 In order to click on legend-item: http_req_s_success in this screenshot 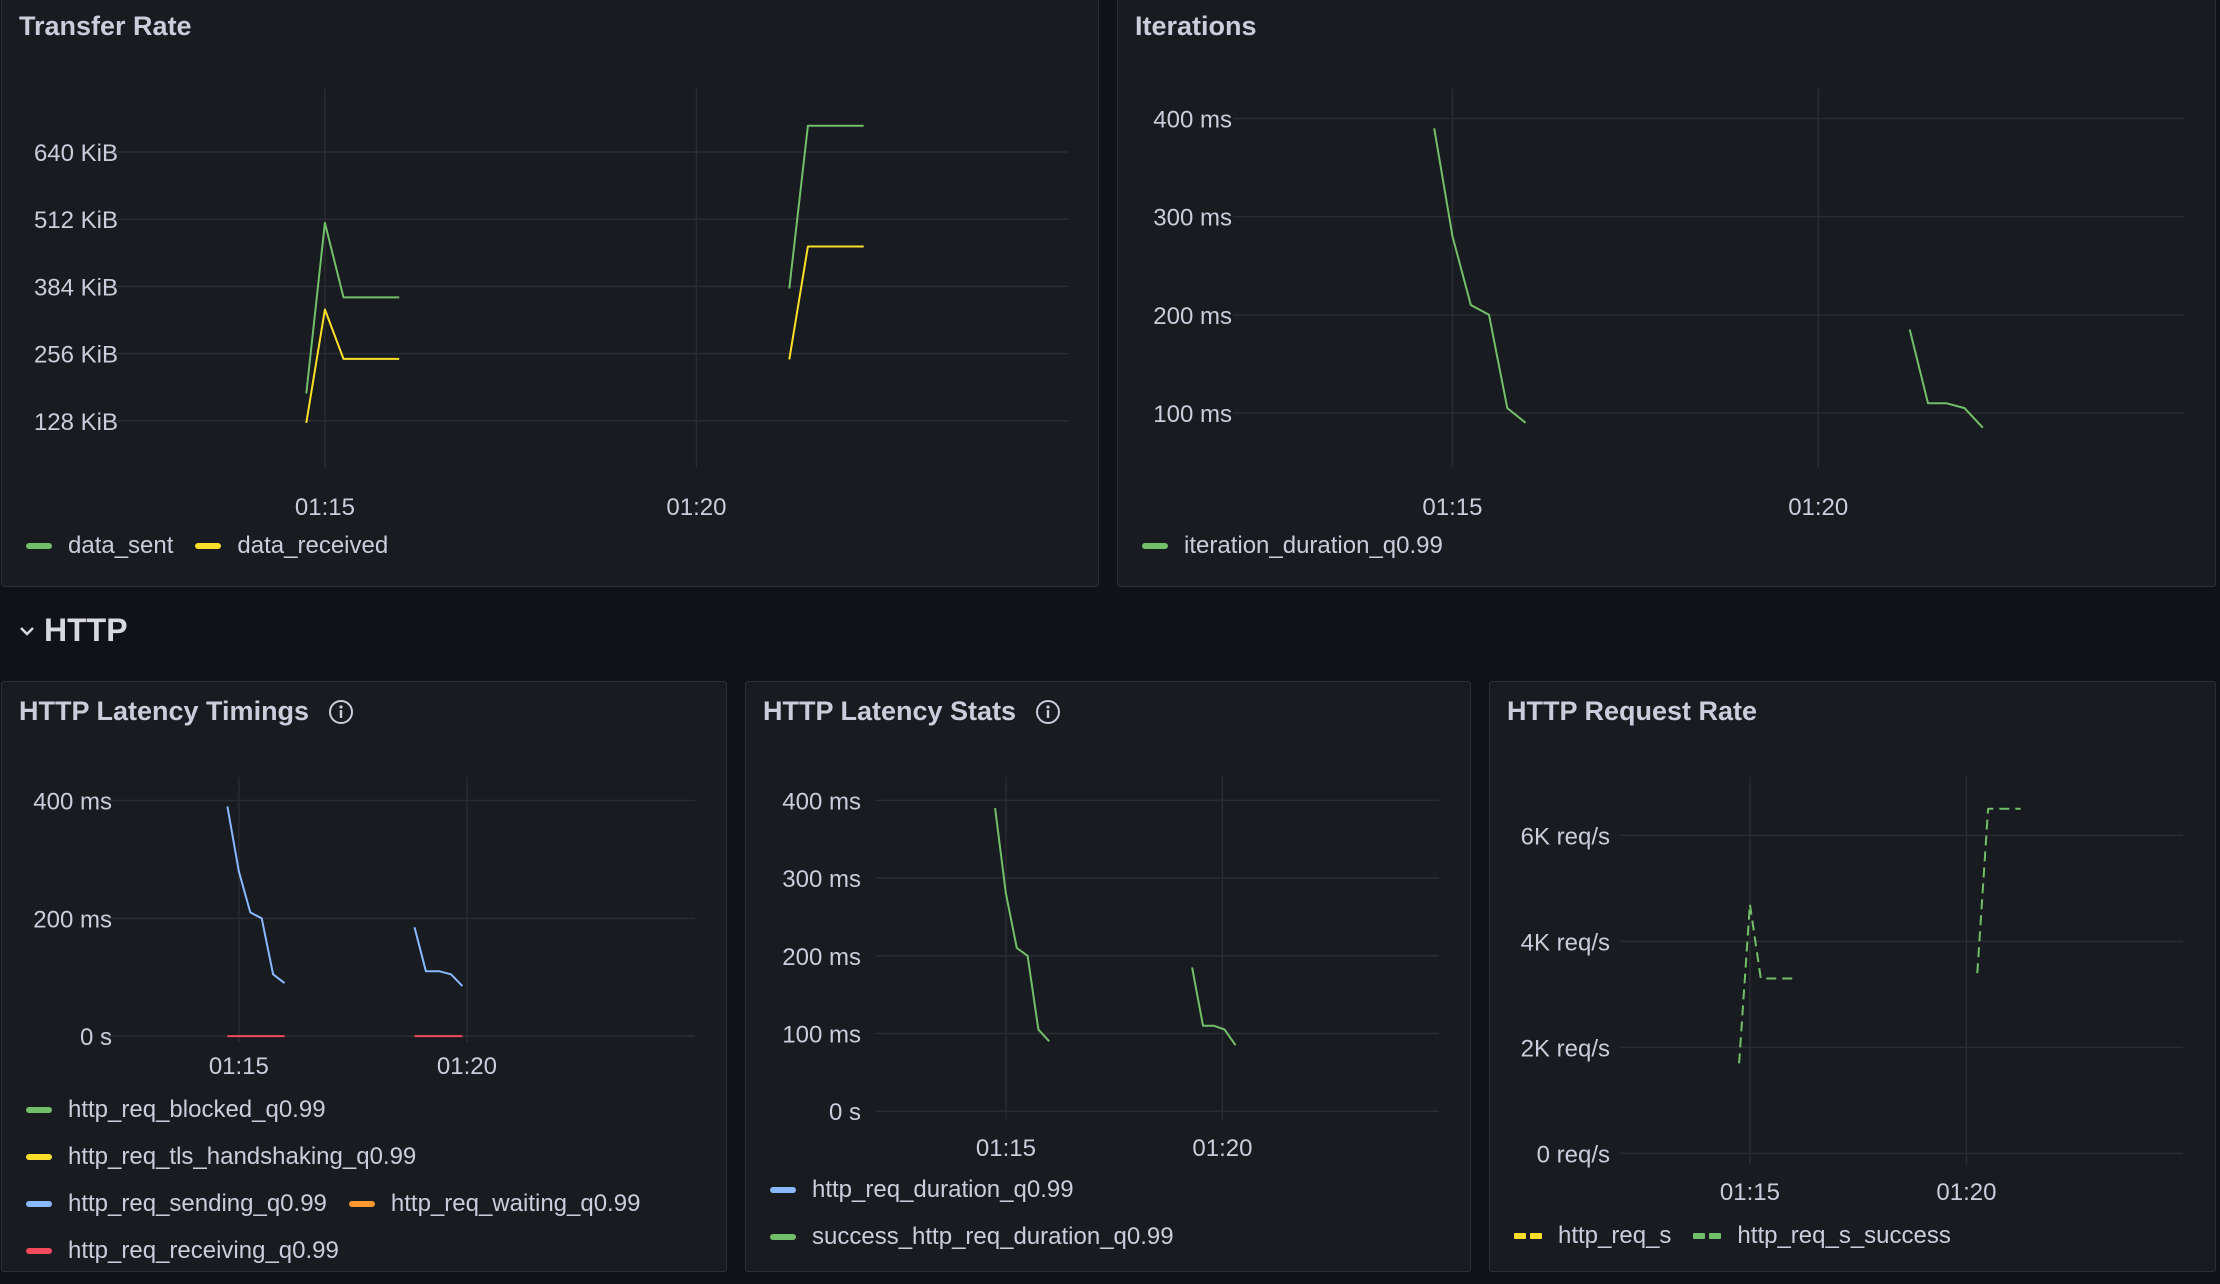, I will do `click(1822, 1235)`.